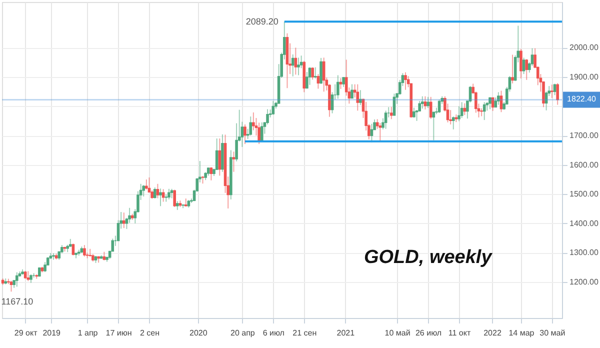 This screenshot has height=348, width=600. Describe the element at coordinates (584, 194) in the screenshot. I see `y-tick-label: 1500.00` at that location.